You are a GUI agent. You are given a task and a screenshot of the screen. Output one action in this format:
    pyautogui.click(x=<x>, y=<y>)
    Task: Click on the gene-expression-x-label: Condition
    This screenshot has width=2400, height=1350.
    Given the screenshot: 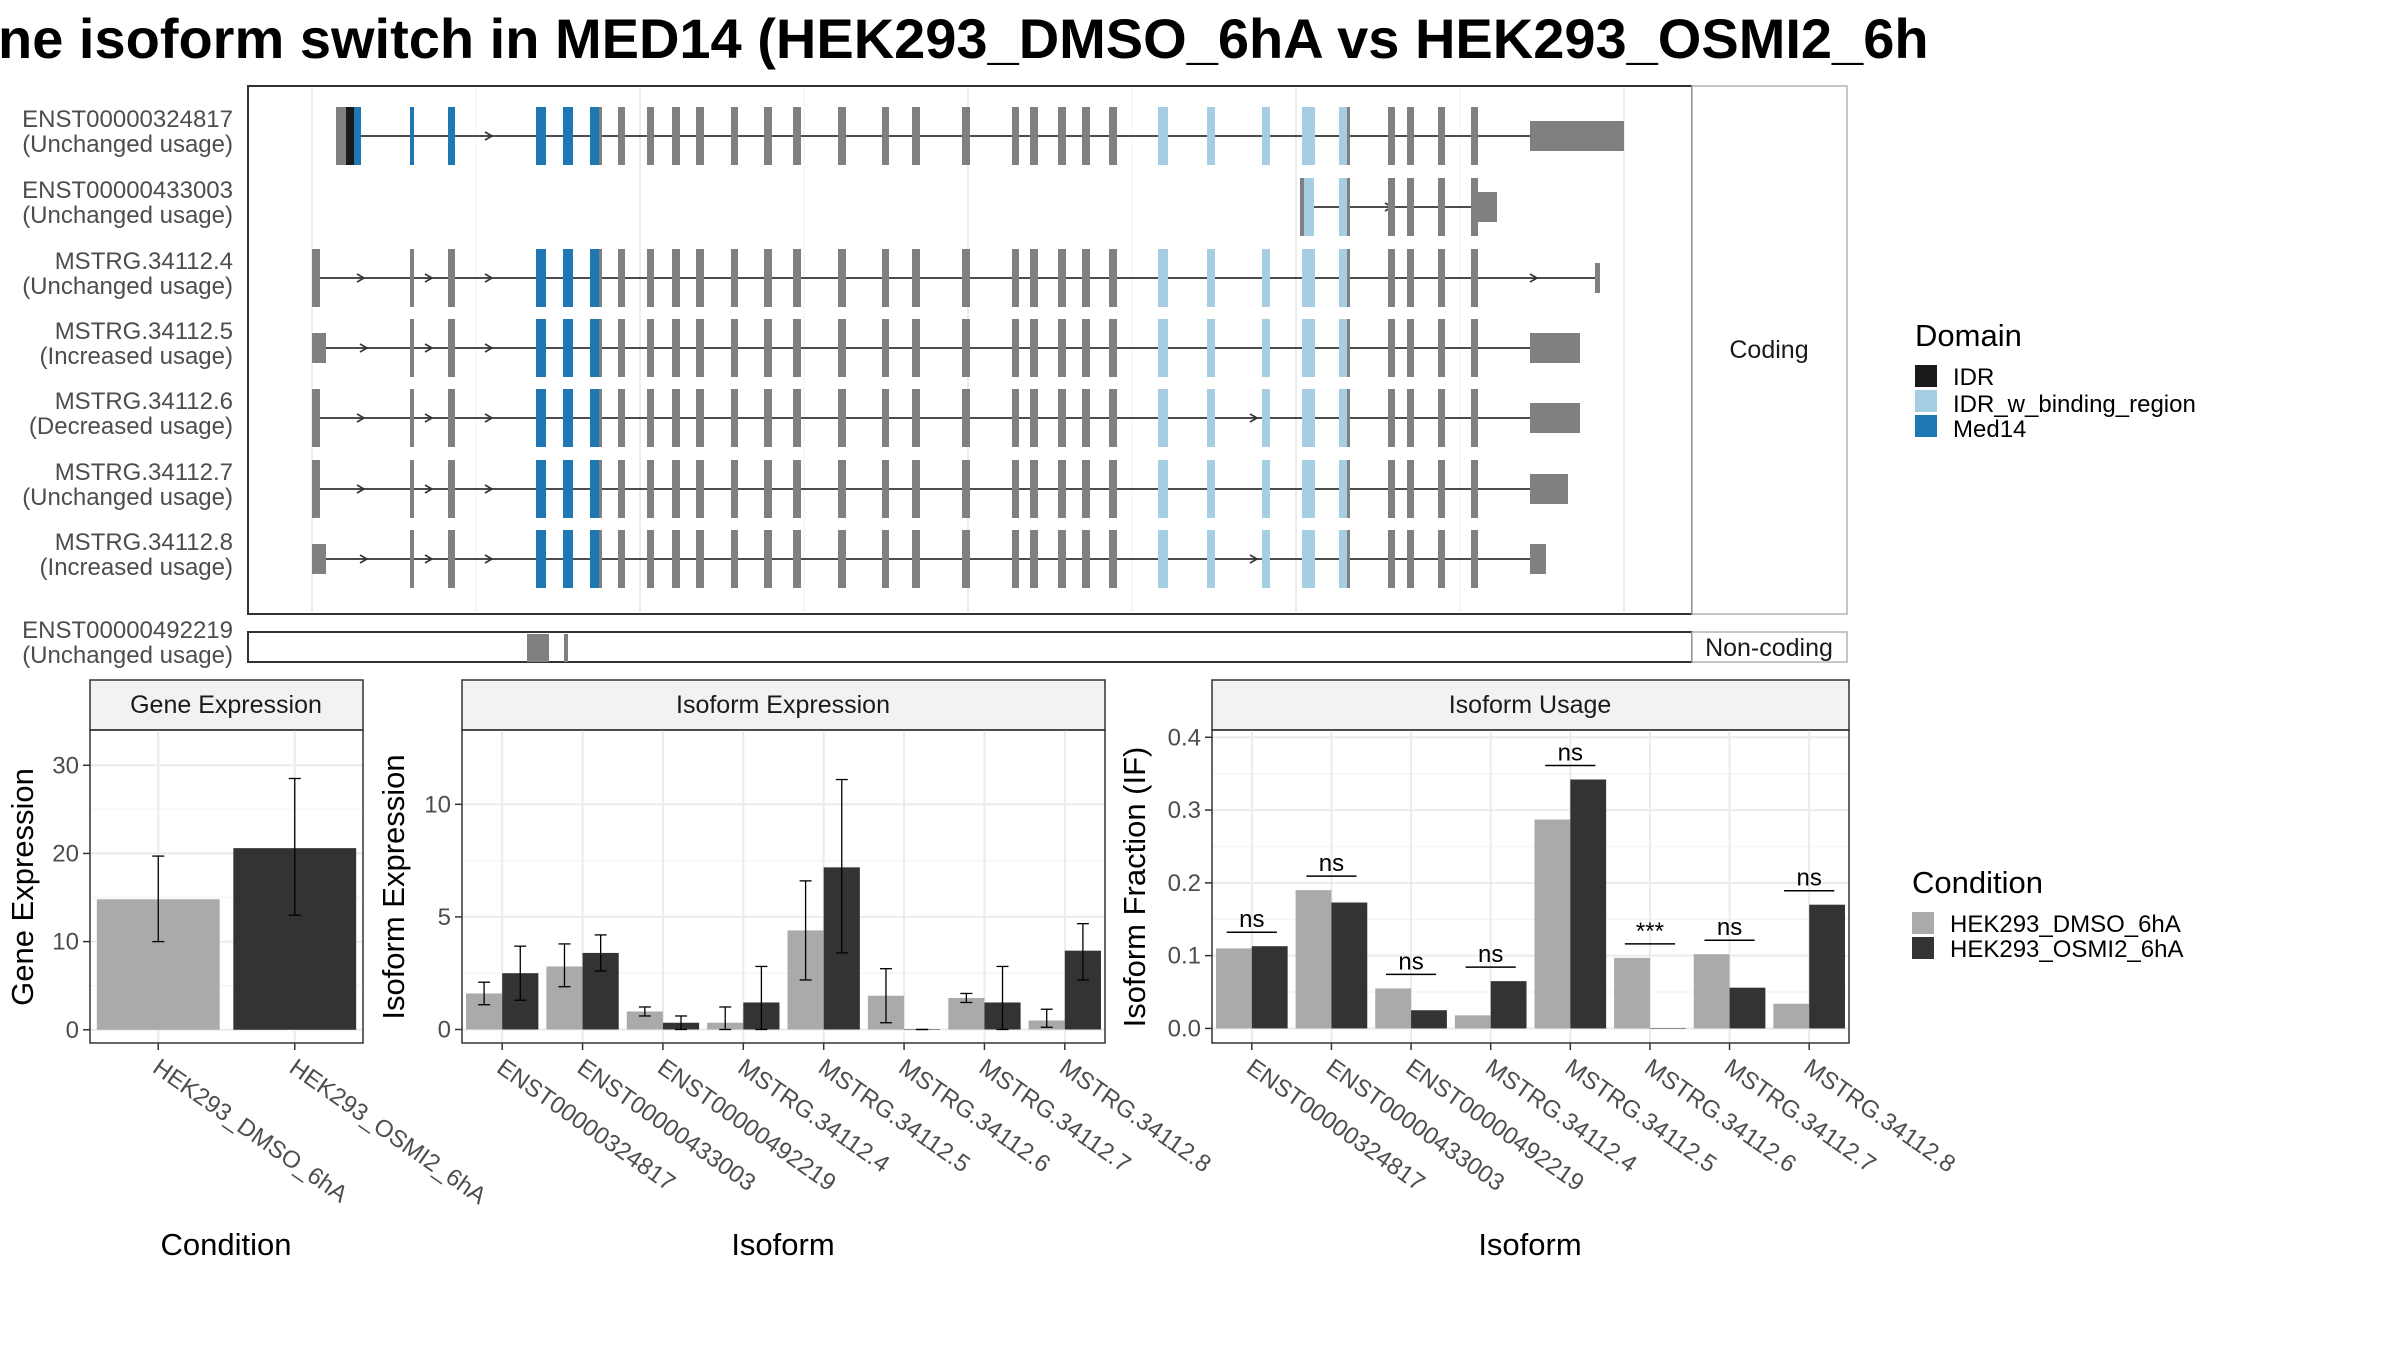 What is the action you would take?
    pyautogui.click(x=226, y=1244)
    